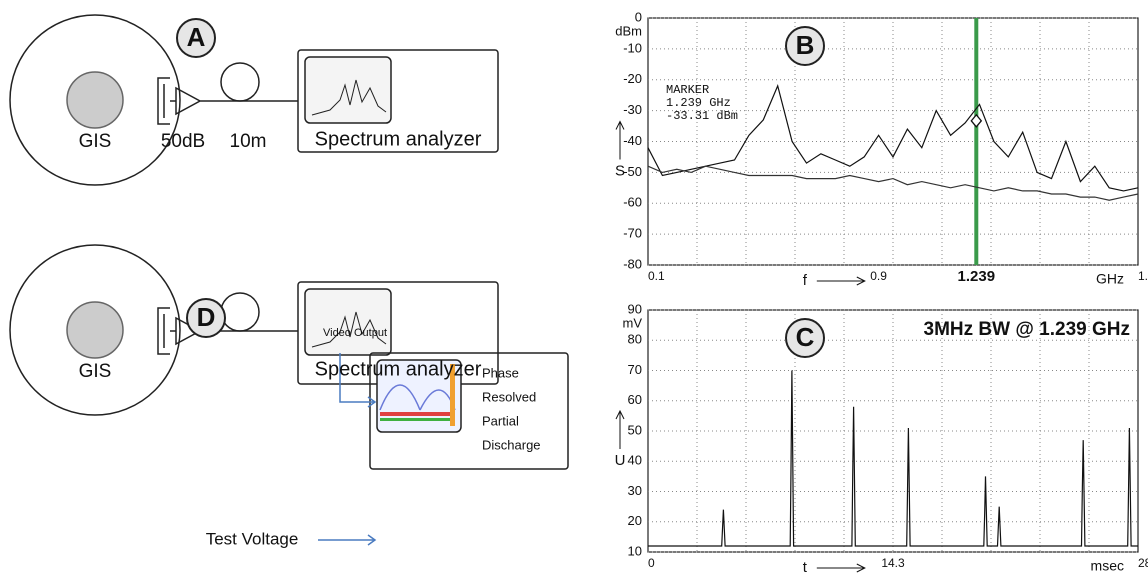  I want to click on y-tick-label: 10, so click(635, 550).